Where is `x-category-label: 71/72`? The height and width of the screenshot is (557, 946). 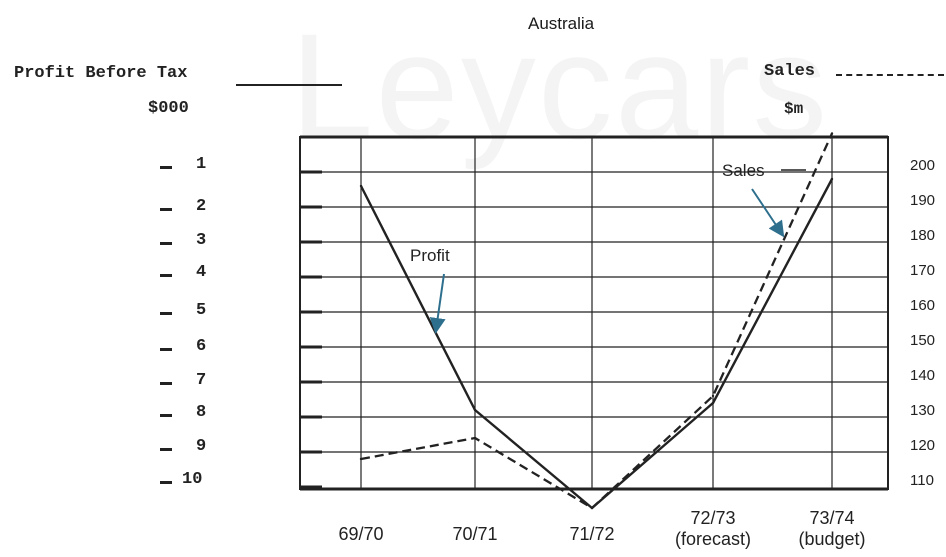
x-category-label: 71/72 is located at coordinates (592, 534).